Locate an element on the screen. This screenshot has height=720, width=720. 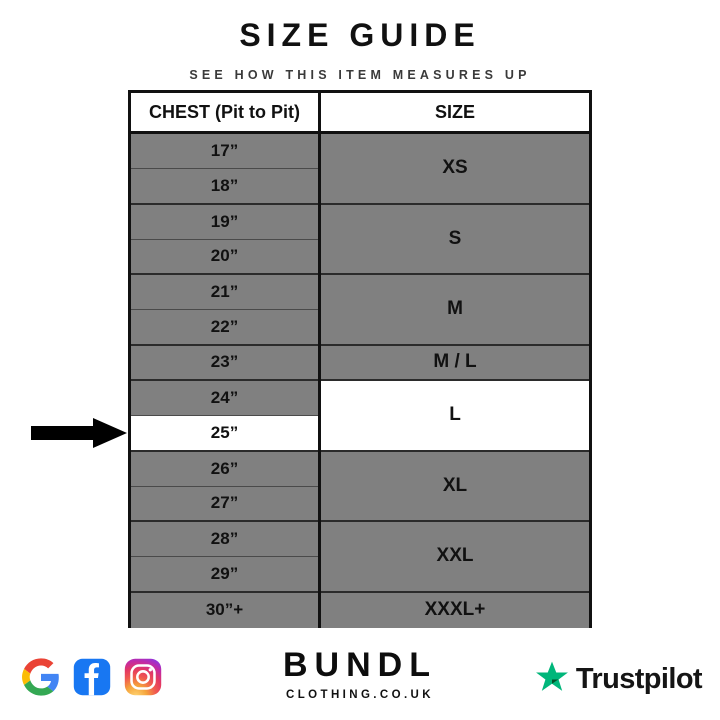
chest-cell: 21” is located at coordinates (224, 293).